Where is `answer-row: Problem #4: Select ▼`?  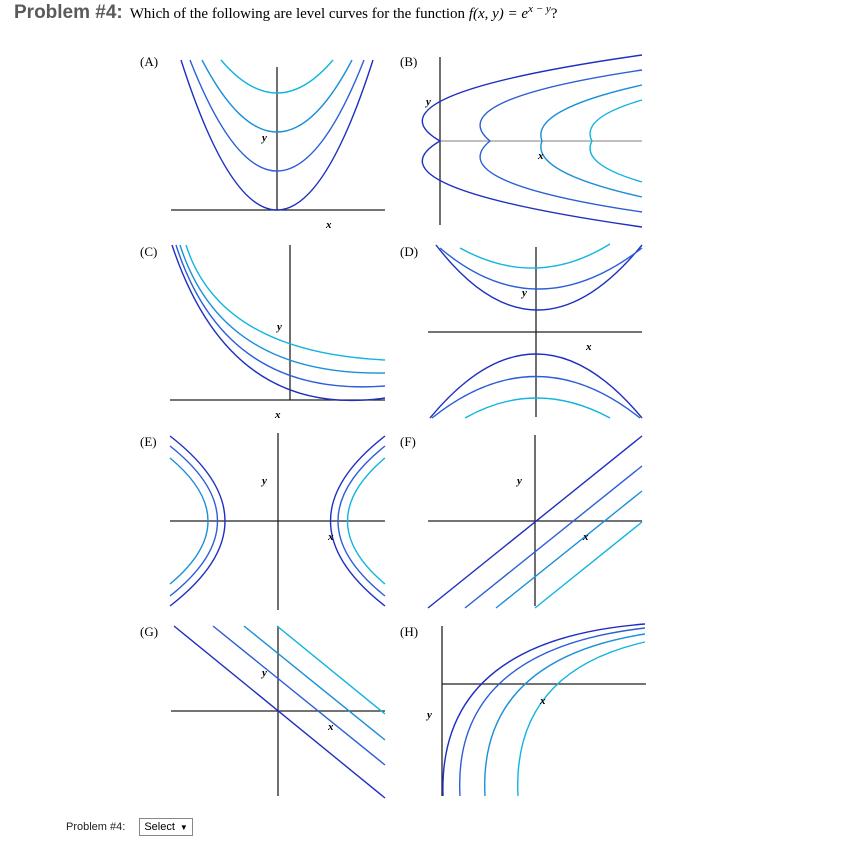
answer-row: Problem #4: Select ▼ is located at coordinates (129, 827).